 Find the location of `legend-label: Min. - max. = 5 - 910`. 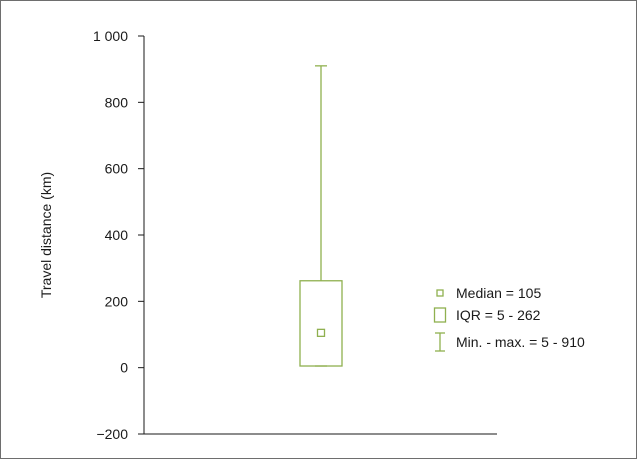

legend-label: Min. - max. = 5 - 910 is located at coordinates (520, 342).